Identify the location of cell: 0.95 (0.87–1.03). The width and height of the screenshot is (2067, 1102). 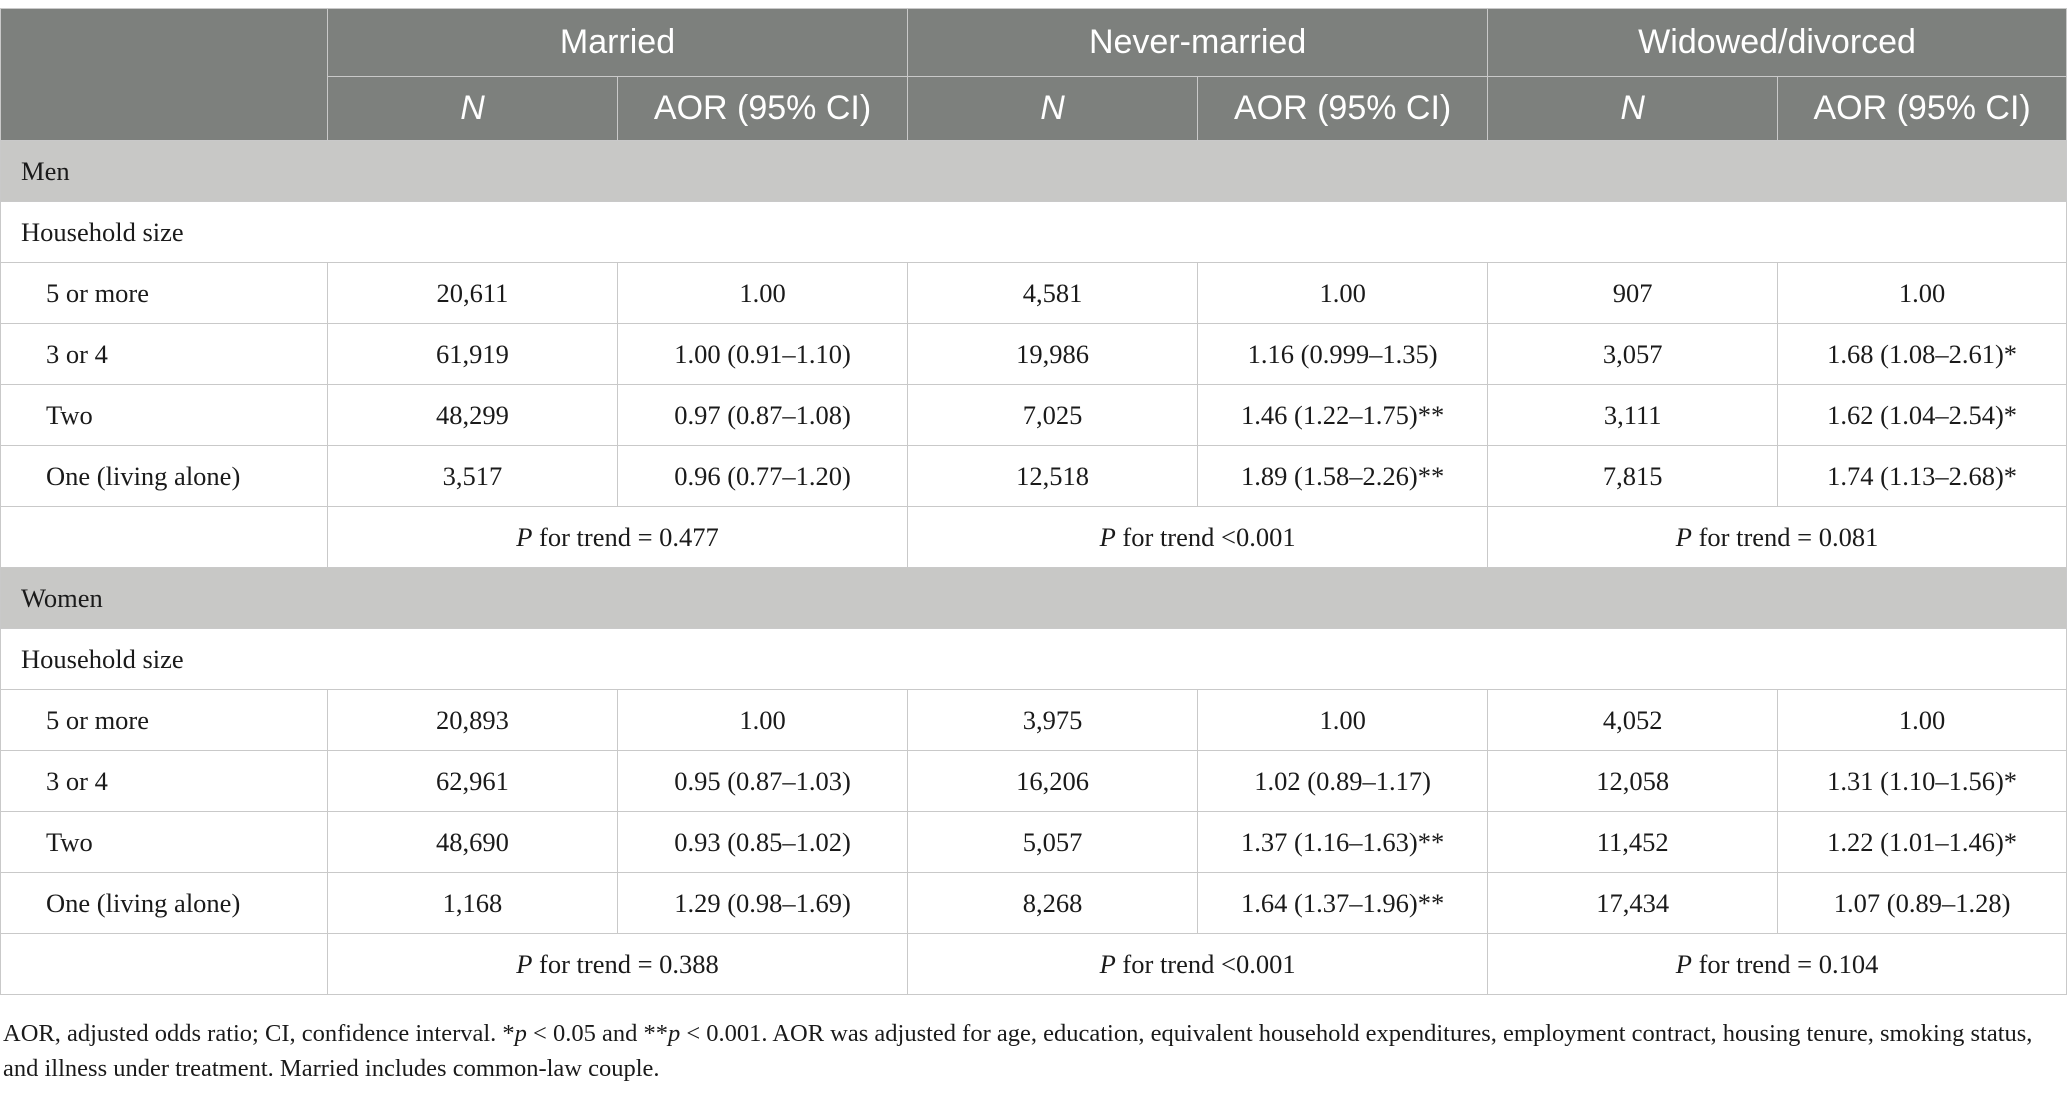
(762, 781).